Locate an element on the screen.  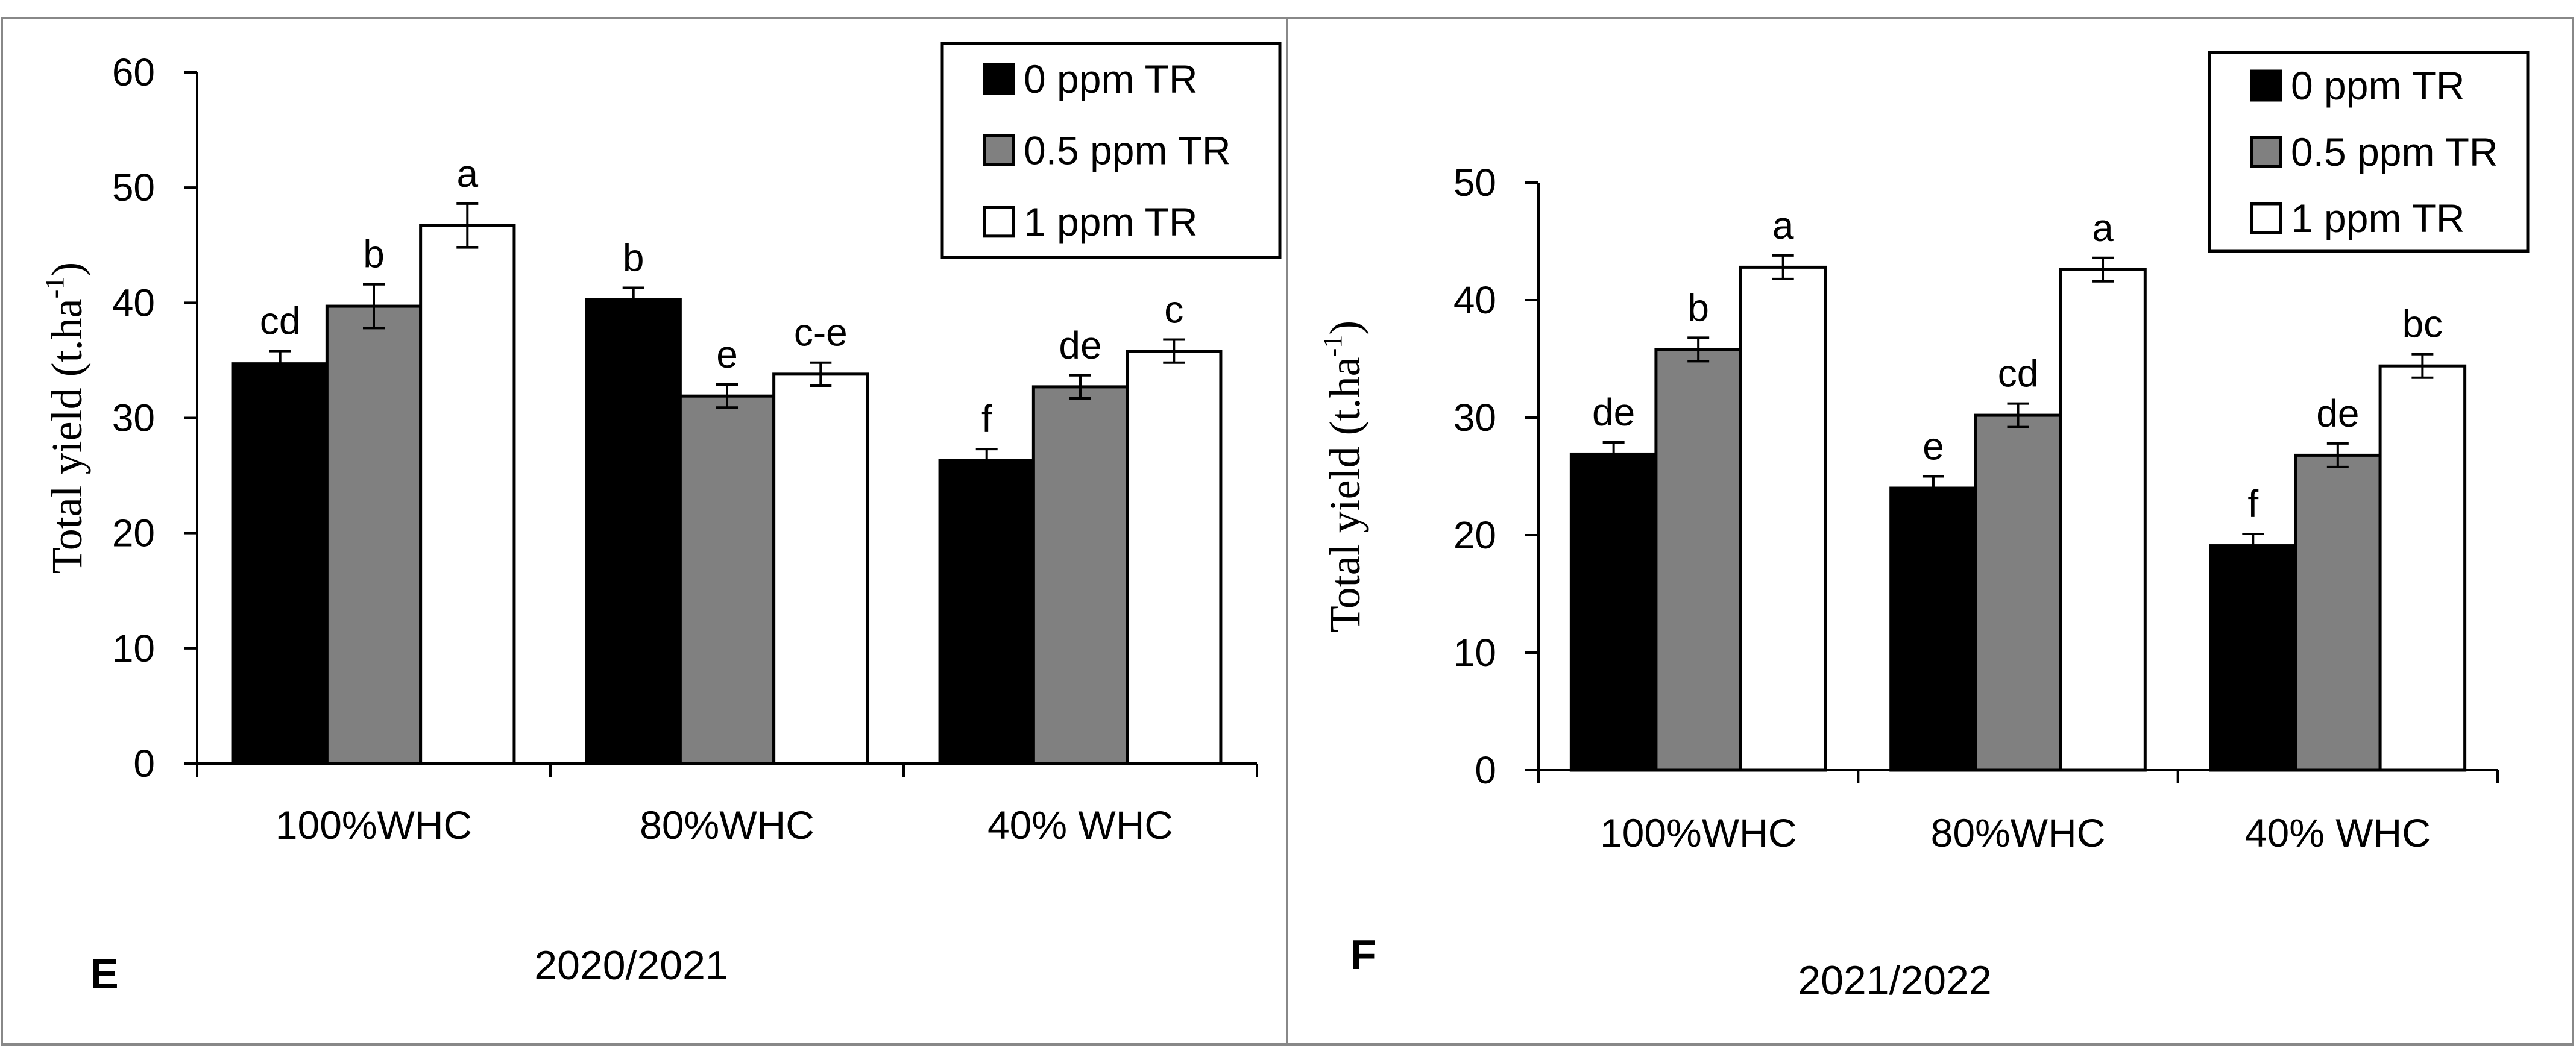
significance-letter: bc is located at coordinates (2422, 325).